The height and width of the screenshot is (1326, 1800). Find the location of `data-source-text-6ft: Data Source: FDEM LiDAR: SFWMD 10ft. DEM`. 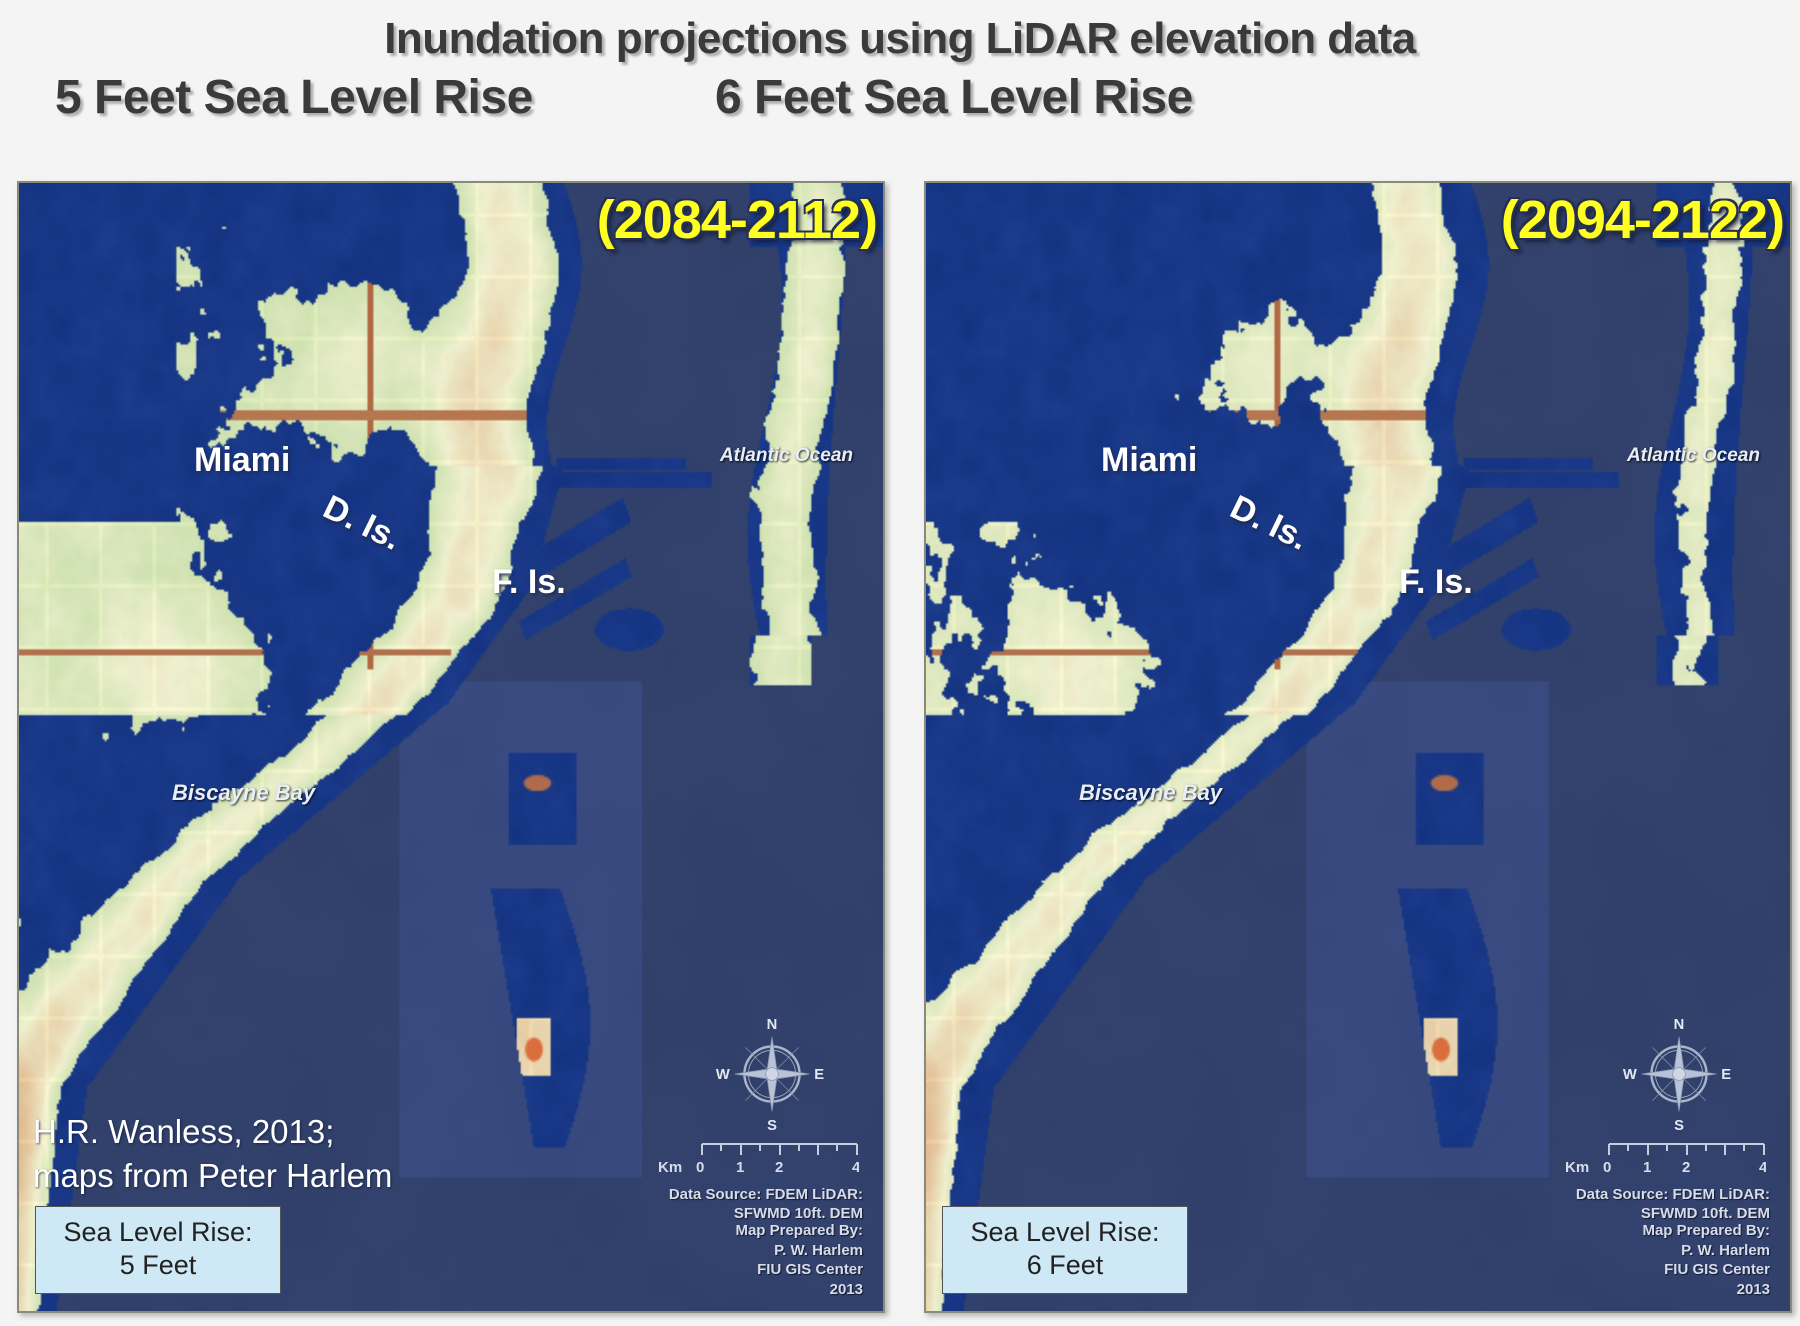

data-source-text-6ft: Data Source: FDEM LiDAR: SFWMD 10ft. DEM is located at coordinates (1673, 1204).